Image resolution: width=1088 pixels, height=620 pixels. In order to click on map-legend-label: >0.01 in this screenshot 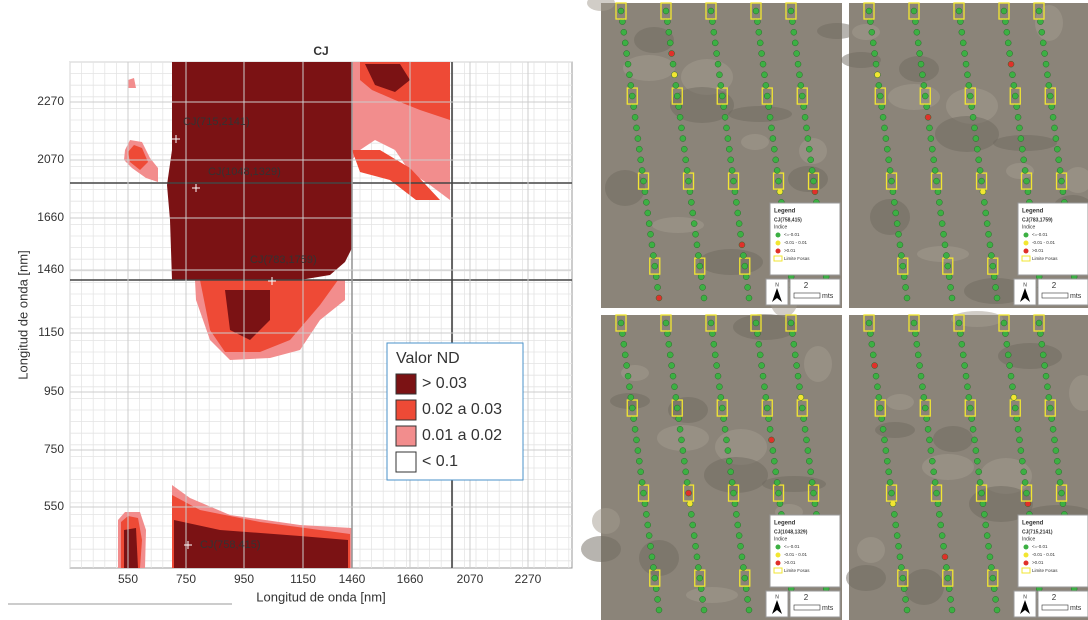, I will do `click(1038, 562)`.